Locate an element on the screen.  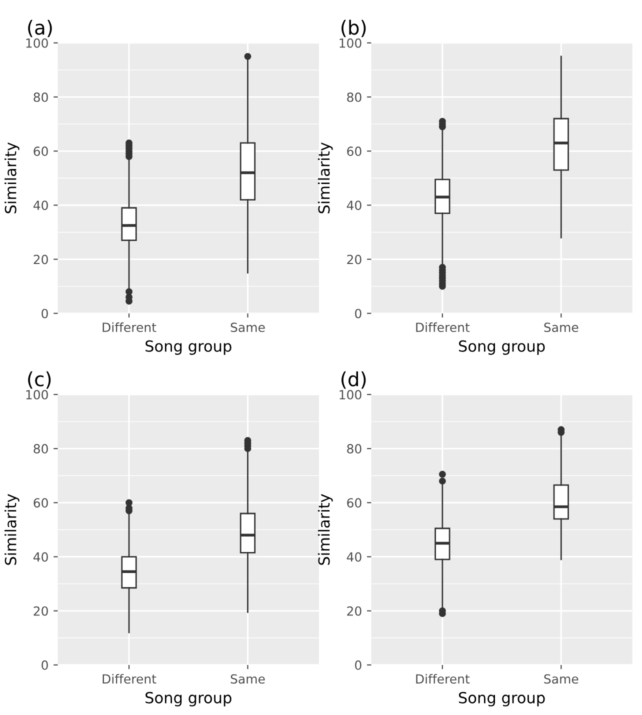
chart-title: (b) is located at coordinates (354, 29).